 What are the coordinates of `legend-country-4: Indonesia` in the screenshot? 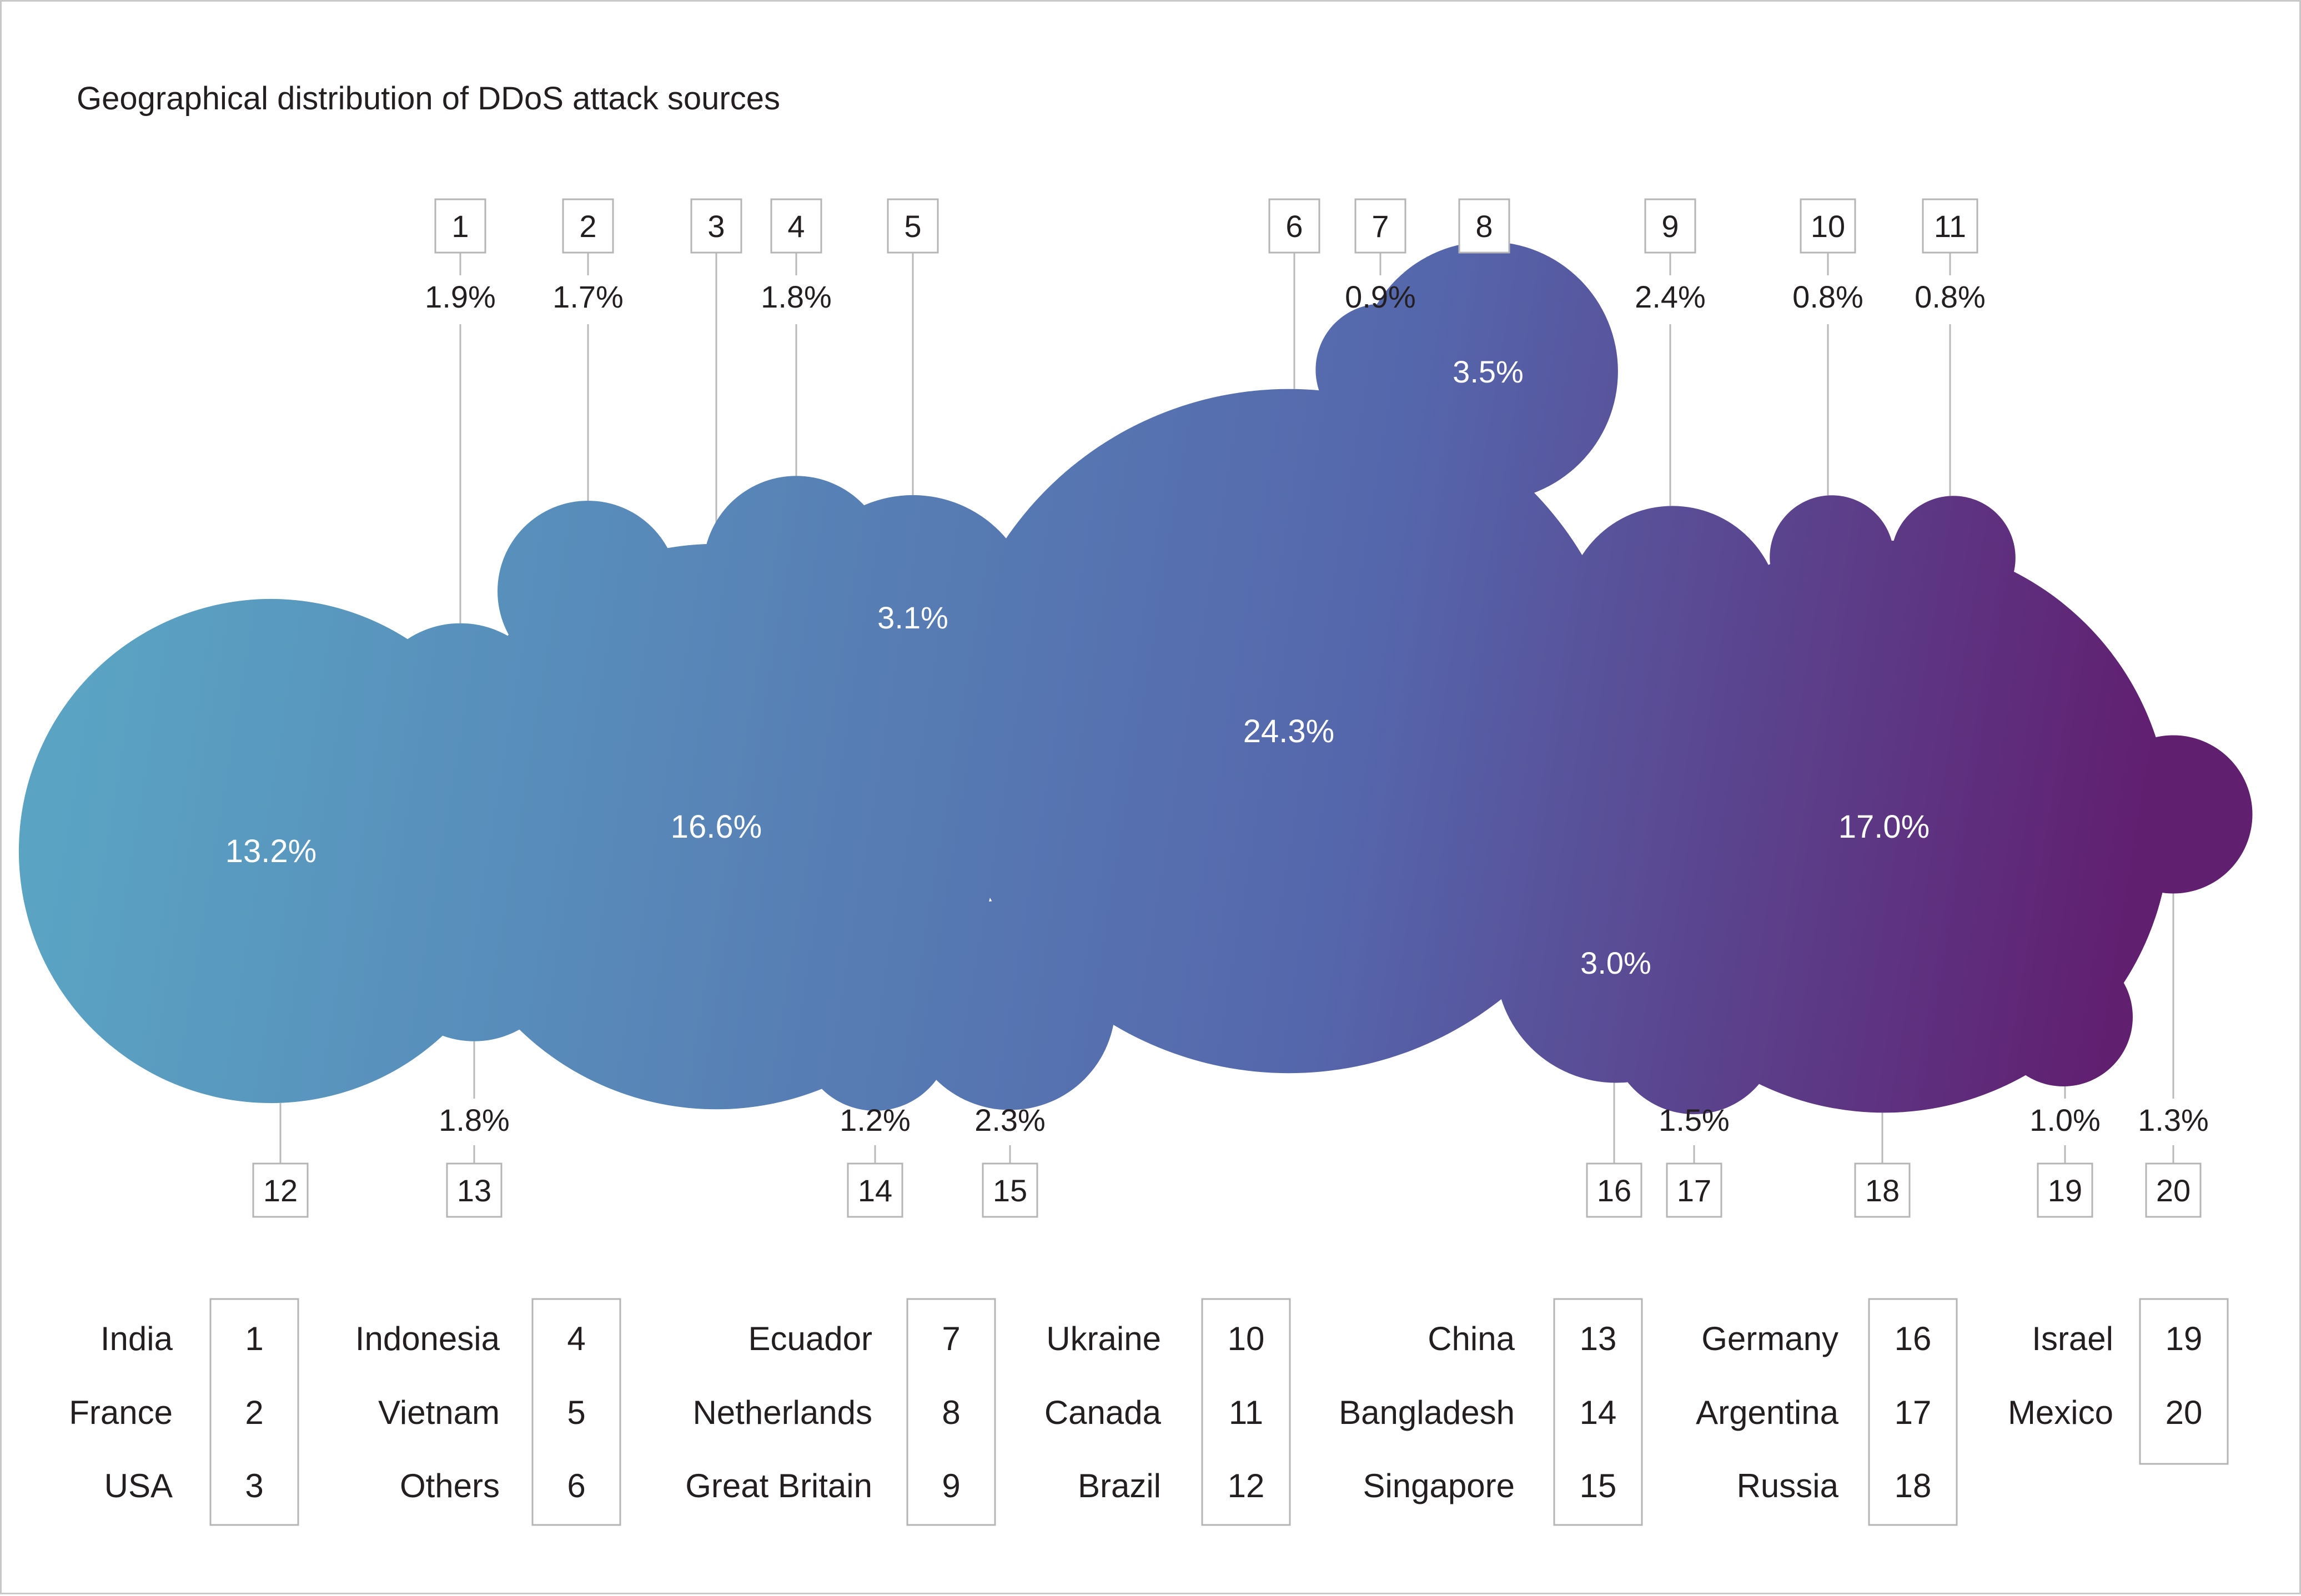 It's located at (427, 1339).